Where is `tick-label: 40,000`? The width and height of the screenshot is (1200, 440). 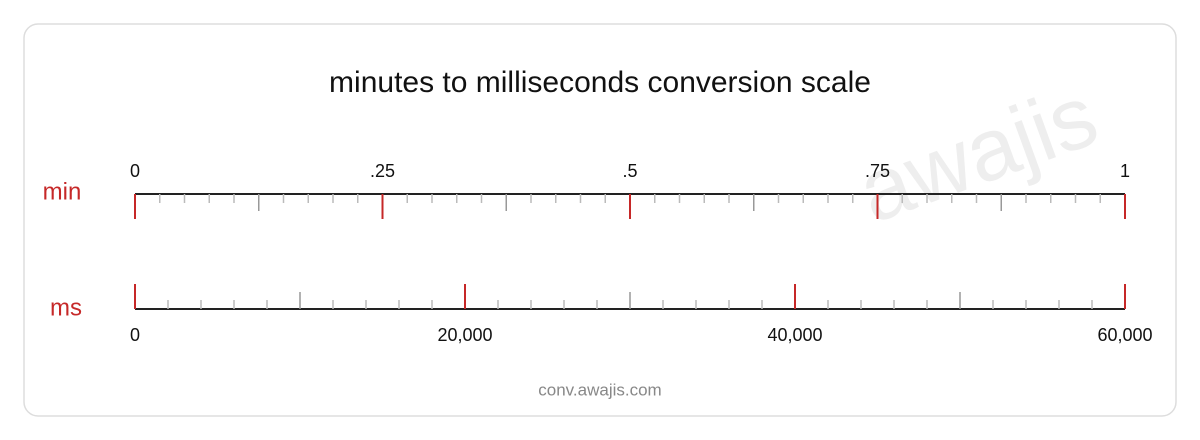 tick-label: 40,000 is located at coordinates (794, 335).